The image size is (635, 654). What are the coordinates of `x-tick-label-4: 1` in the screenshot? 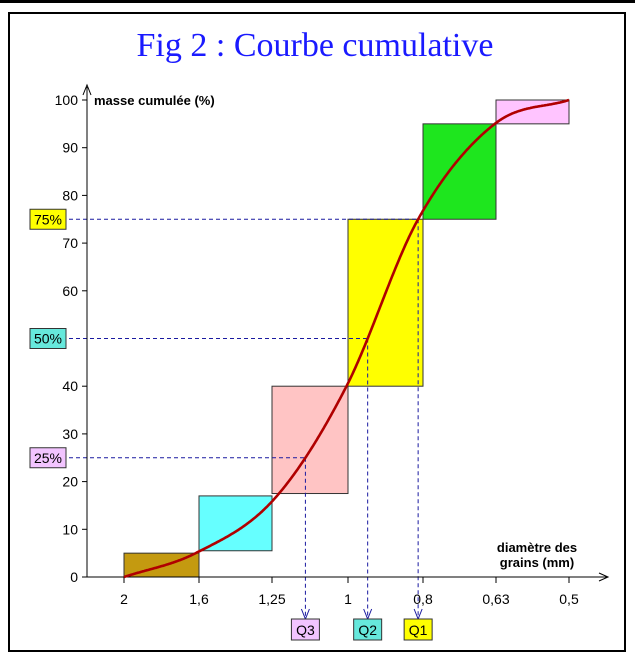 It's located at (348, 599).